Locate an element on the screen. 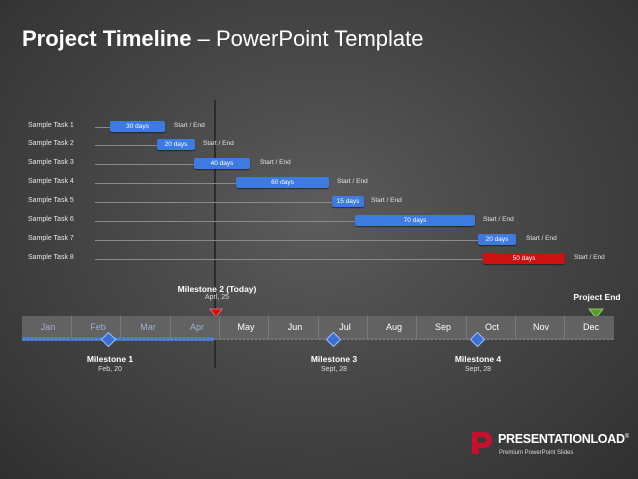  title-rest: – PowerPoint Template is located at coordinates (307, 38).